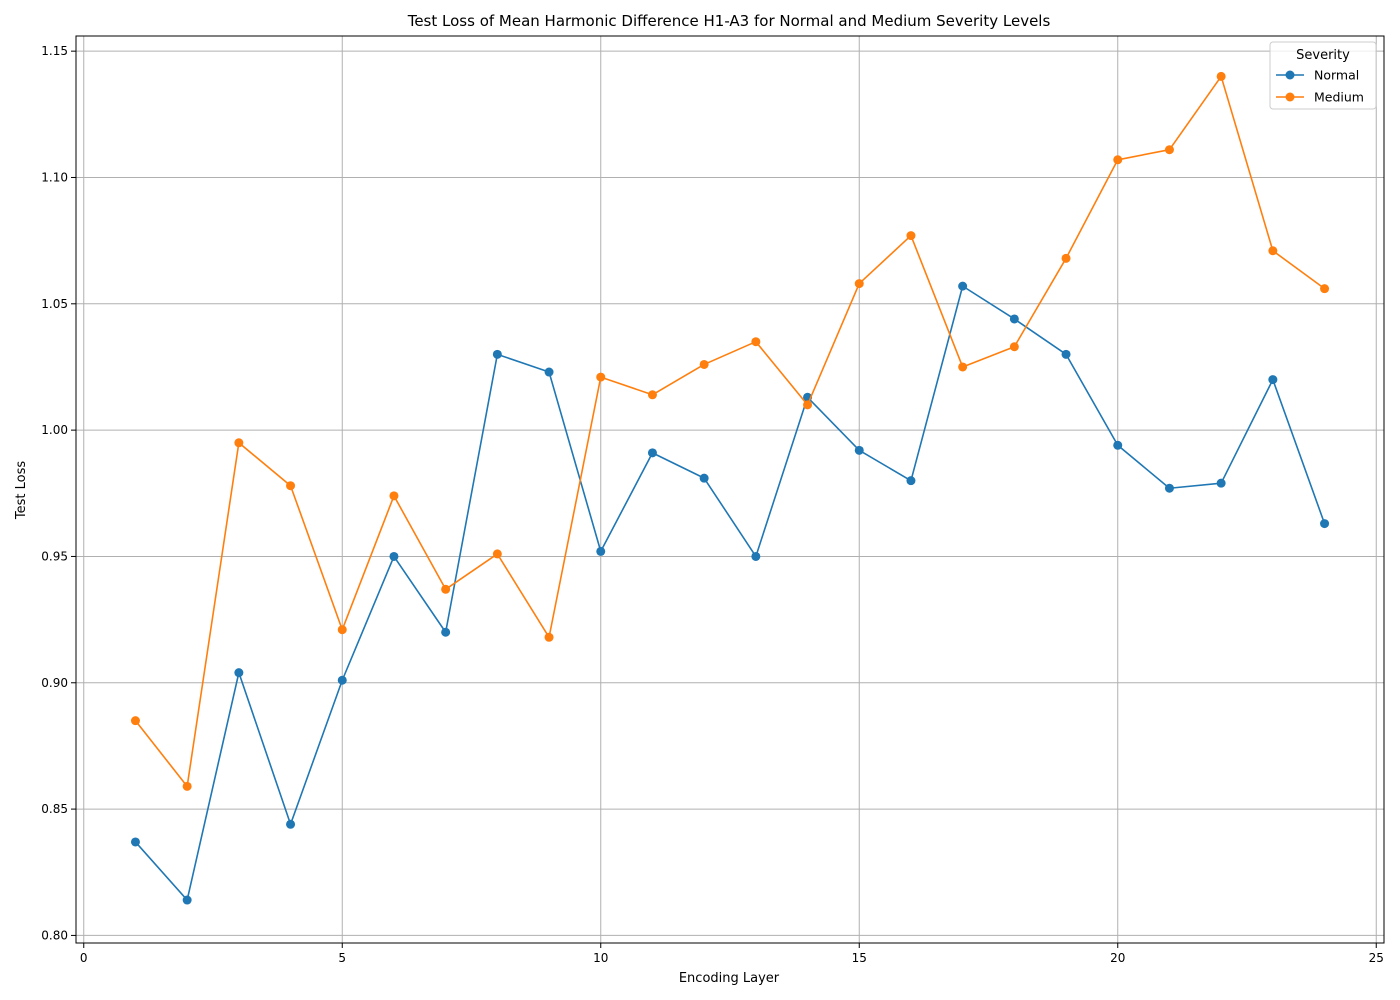 The height and width of the screenshot is (1000, 1400). What do you see at coordinates (859, 958) in the screenshot?
I see `x-tick-label: 15` at bounding box center [859, 958].